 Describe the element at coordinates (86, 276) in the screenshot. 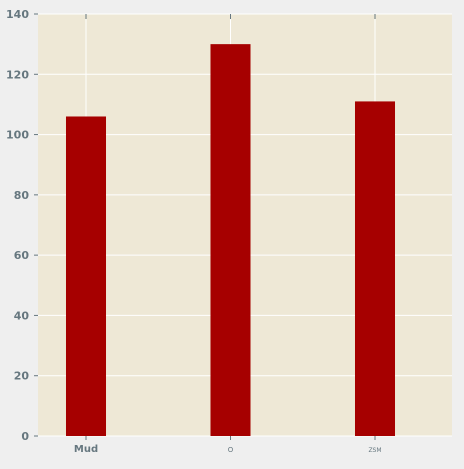

I see `bar-mud` at that location.